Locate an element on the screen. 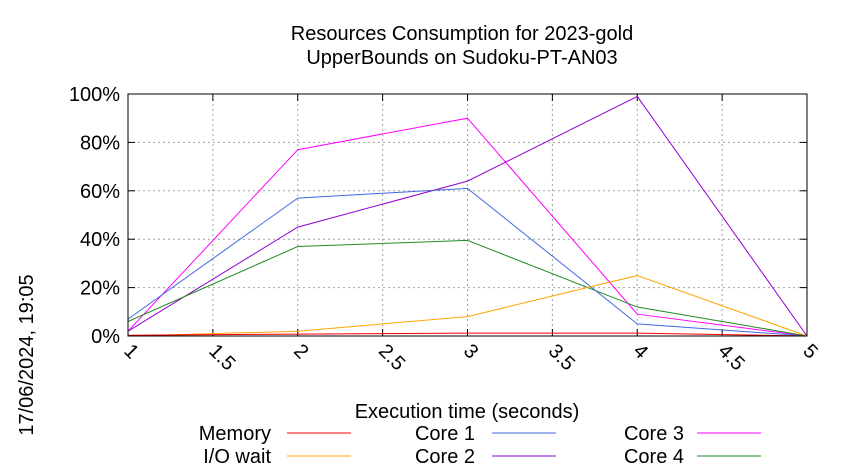 The height and width of the screenshot is (475, 850). y-tick-label: 20% is located at coordinates (100, 289).